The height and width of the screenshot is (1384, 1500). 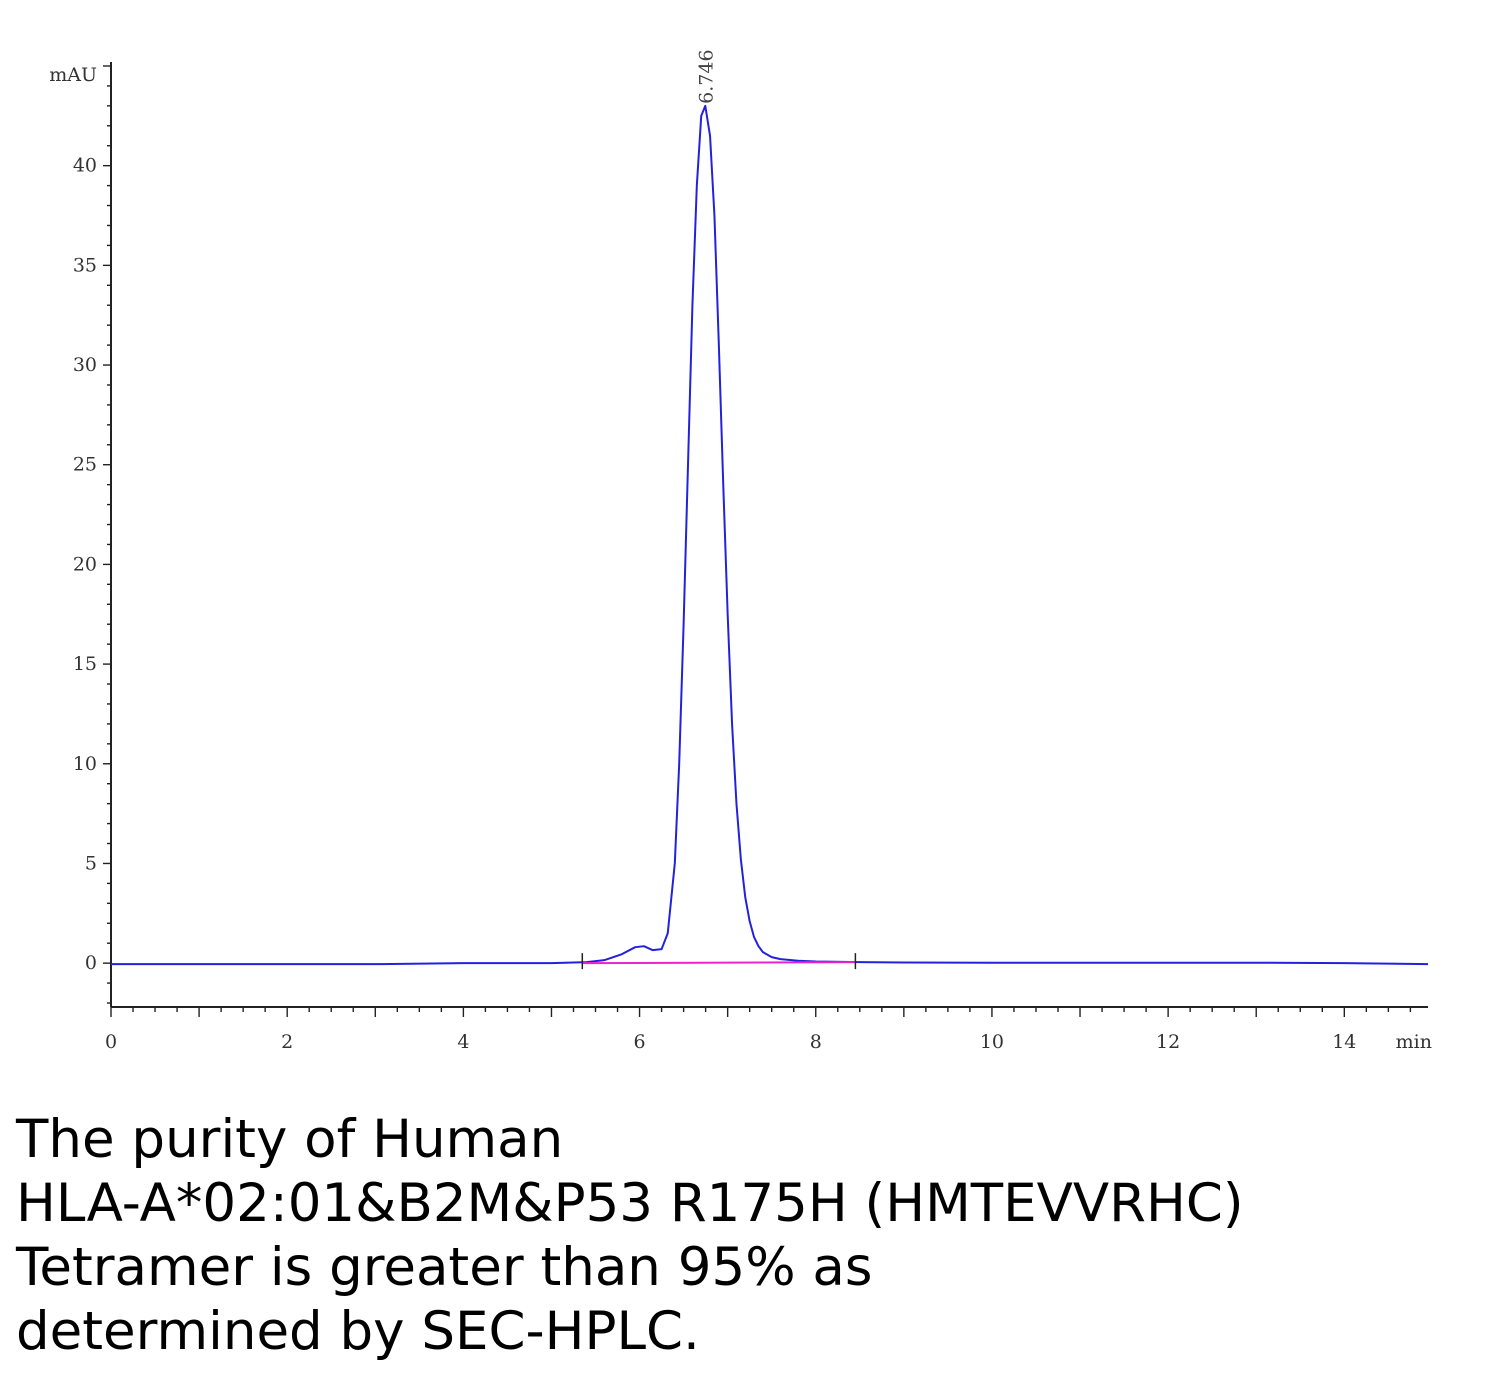 What do you see at coordinates (85, 764) in the screenshot?
I see `y-tick-label: 10` at bounding box center [85, 764].